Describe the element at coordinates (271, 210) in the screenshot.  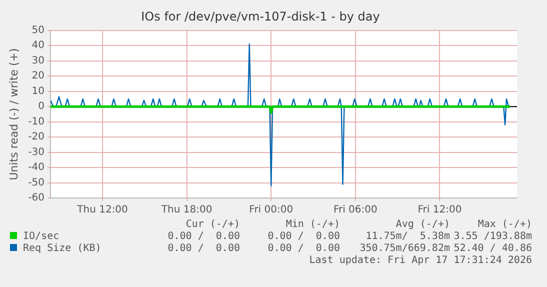
I see `x-tick-label: Fri 00:00` at that location.